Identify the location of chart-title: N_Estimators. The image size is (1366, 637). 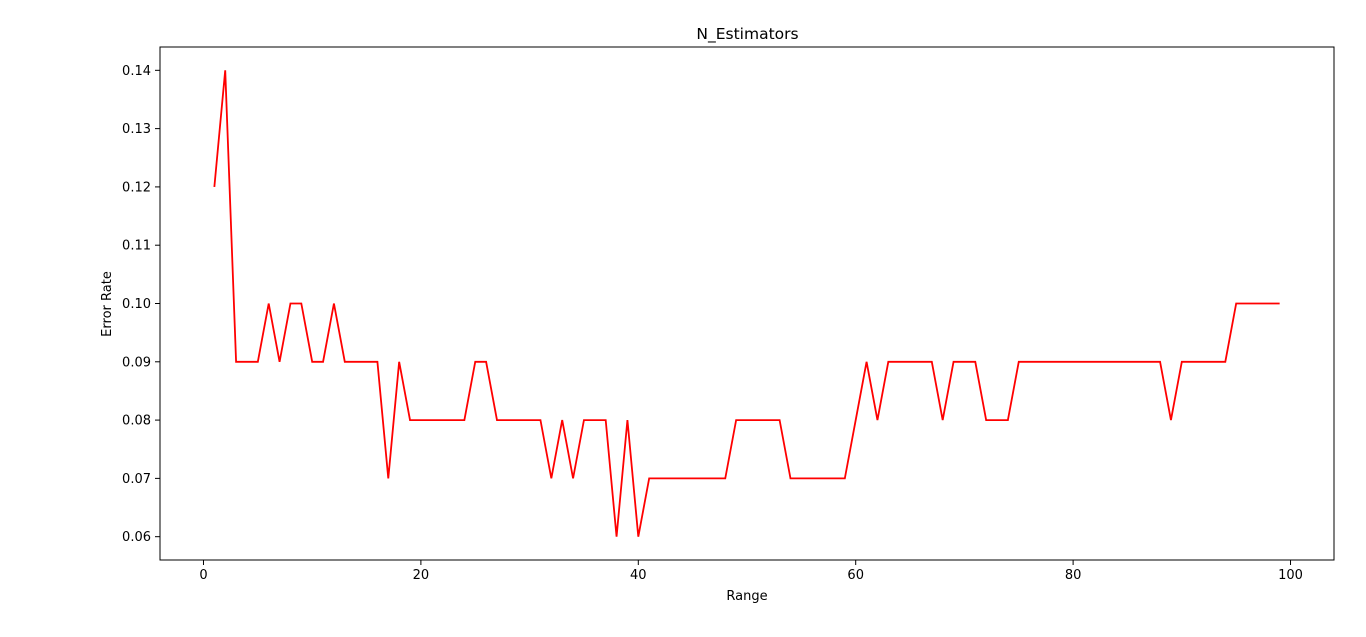
(747, 34).